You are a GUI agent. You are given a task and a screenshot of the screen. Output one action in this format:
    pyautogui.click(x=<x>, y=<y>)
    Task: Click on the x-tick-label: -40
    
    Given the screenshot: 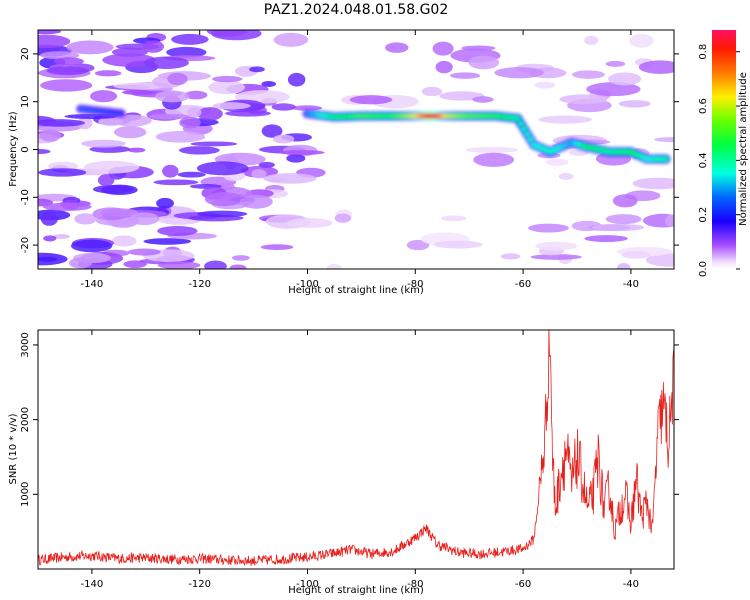 What is the action you would take?
    pyautogui.click(x=631, y=284)
    